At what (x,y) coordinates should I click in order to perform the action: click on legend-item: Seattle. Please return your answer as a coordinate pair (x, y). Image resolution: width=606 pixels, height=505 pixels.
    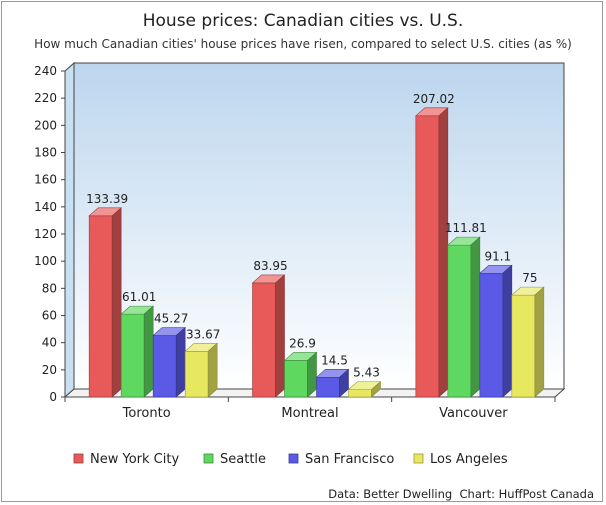
    Looking at the image, I should click on (234, 459).